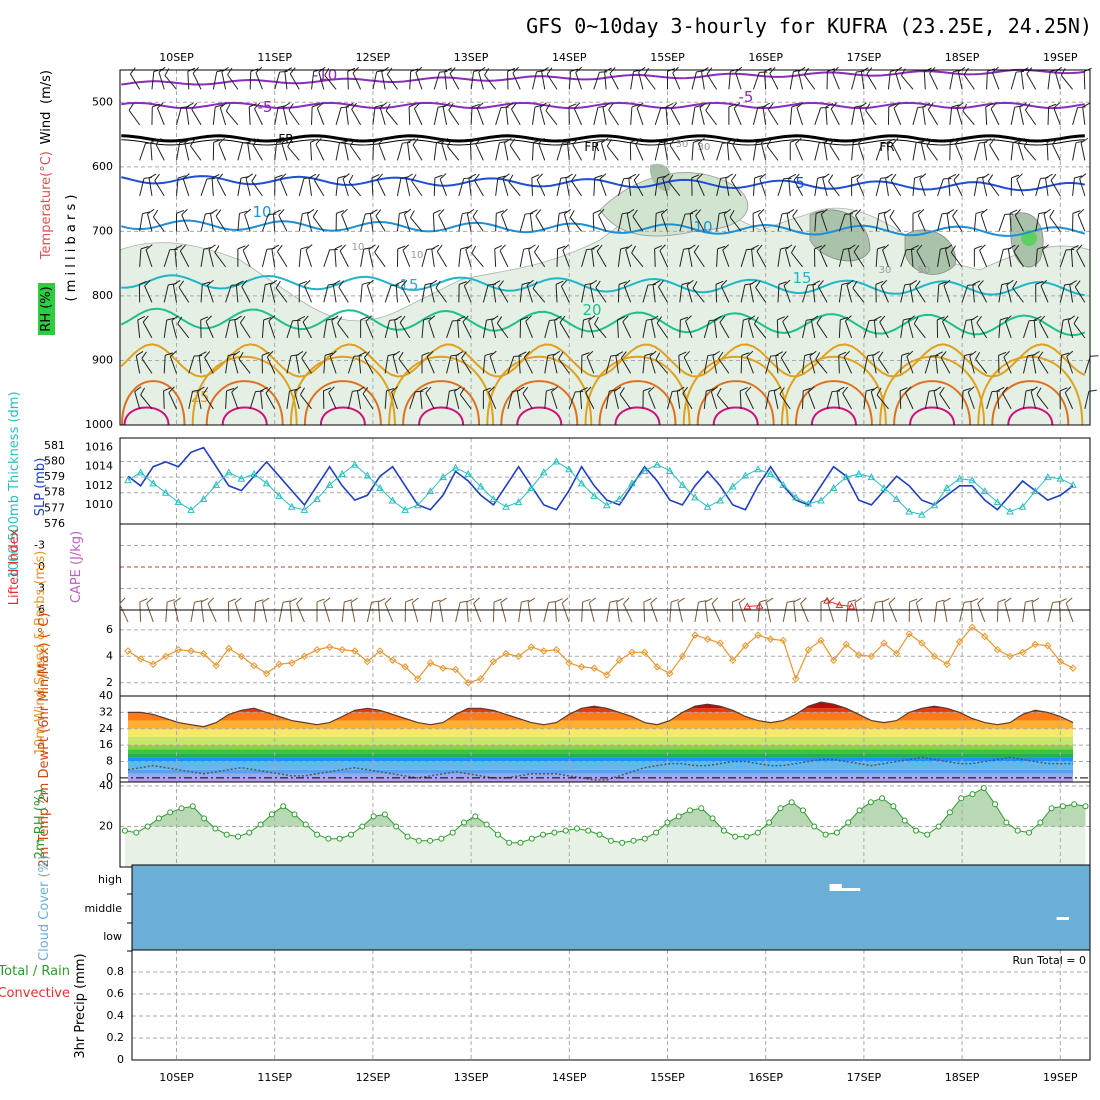 The image size is (1100, 1100). What do you see at coordinates (417, 255) in the screenshot?
I see `rh-contour-label: 10` at bounding box center [417, 255].